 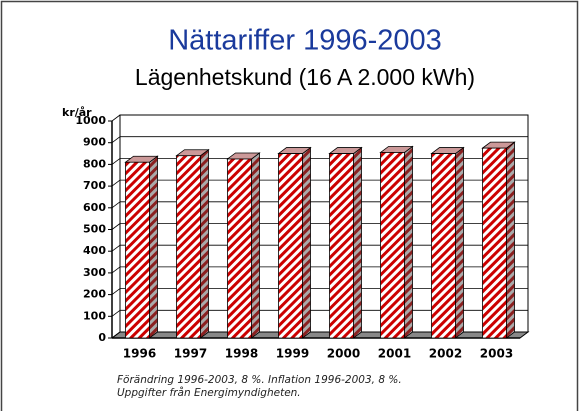 What do you see at coordinates (292, 354) in the screenshot?
I see `x-tick-label: 1999` at bounding box center [292, 354].